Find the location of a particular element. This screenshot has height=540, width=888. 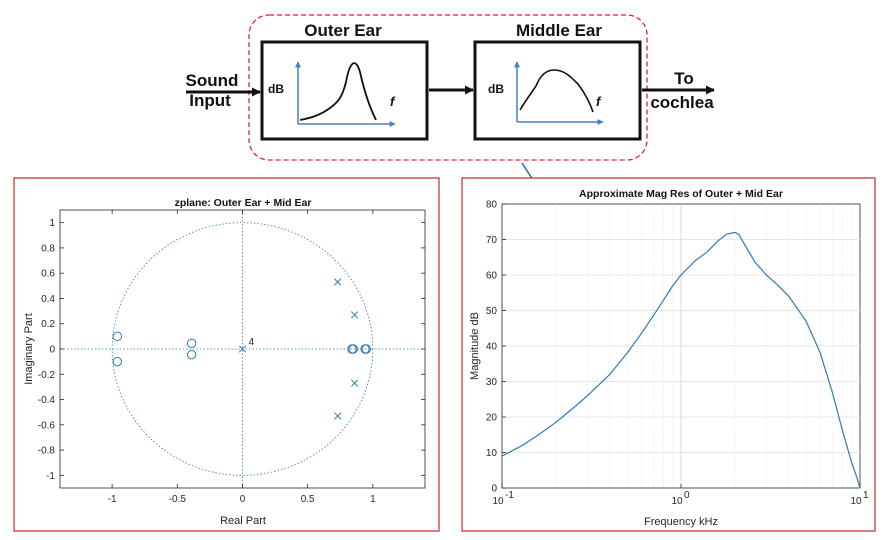

zplane-xlabel: Real Part is located at coordinates (243, 521).